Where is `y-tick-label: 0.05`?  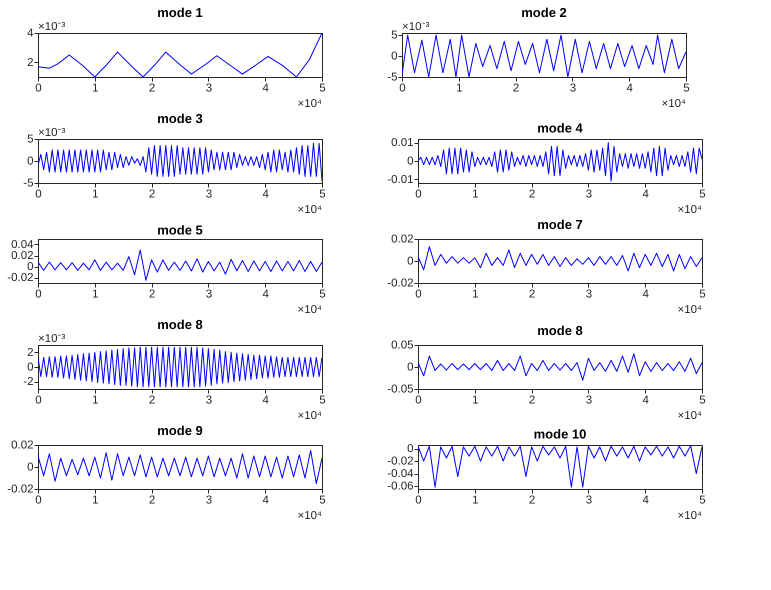 y-tick-label: 0.05 is located at coordinates (402, 346).